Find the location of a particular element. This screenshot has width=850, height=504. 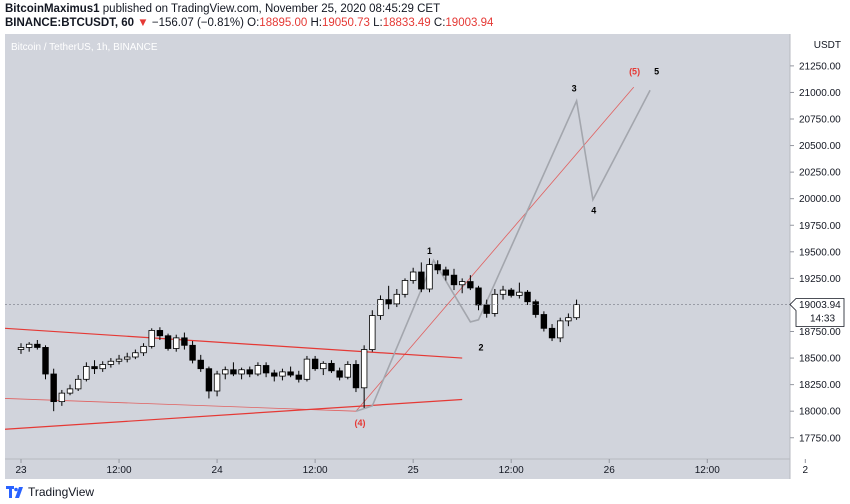

wave-label: (4) is located at coordinates (360, 423).